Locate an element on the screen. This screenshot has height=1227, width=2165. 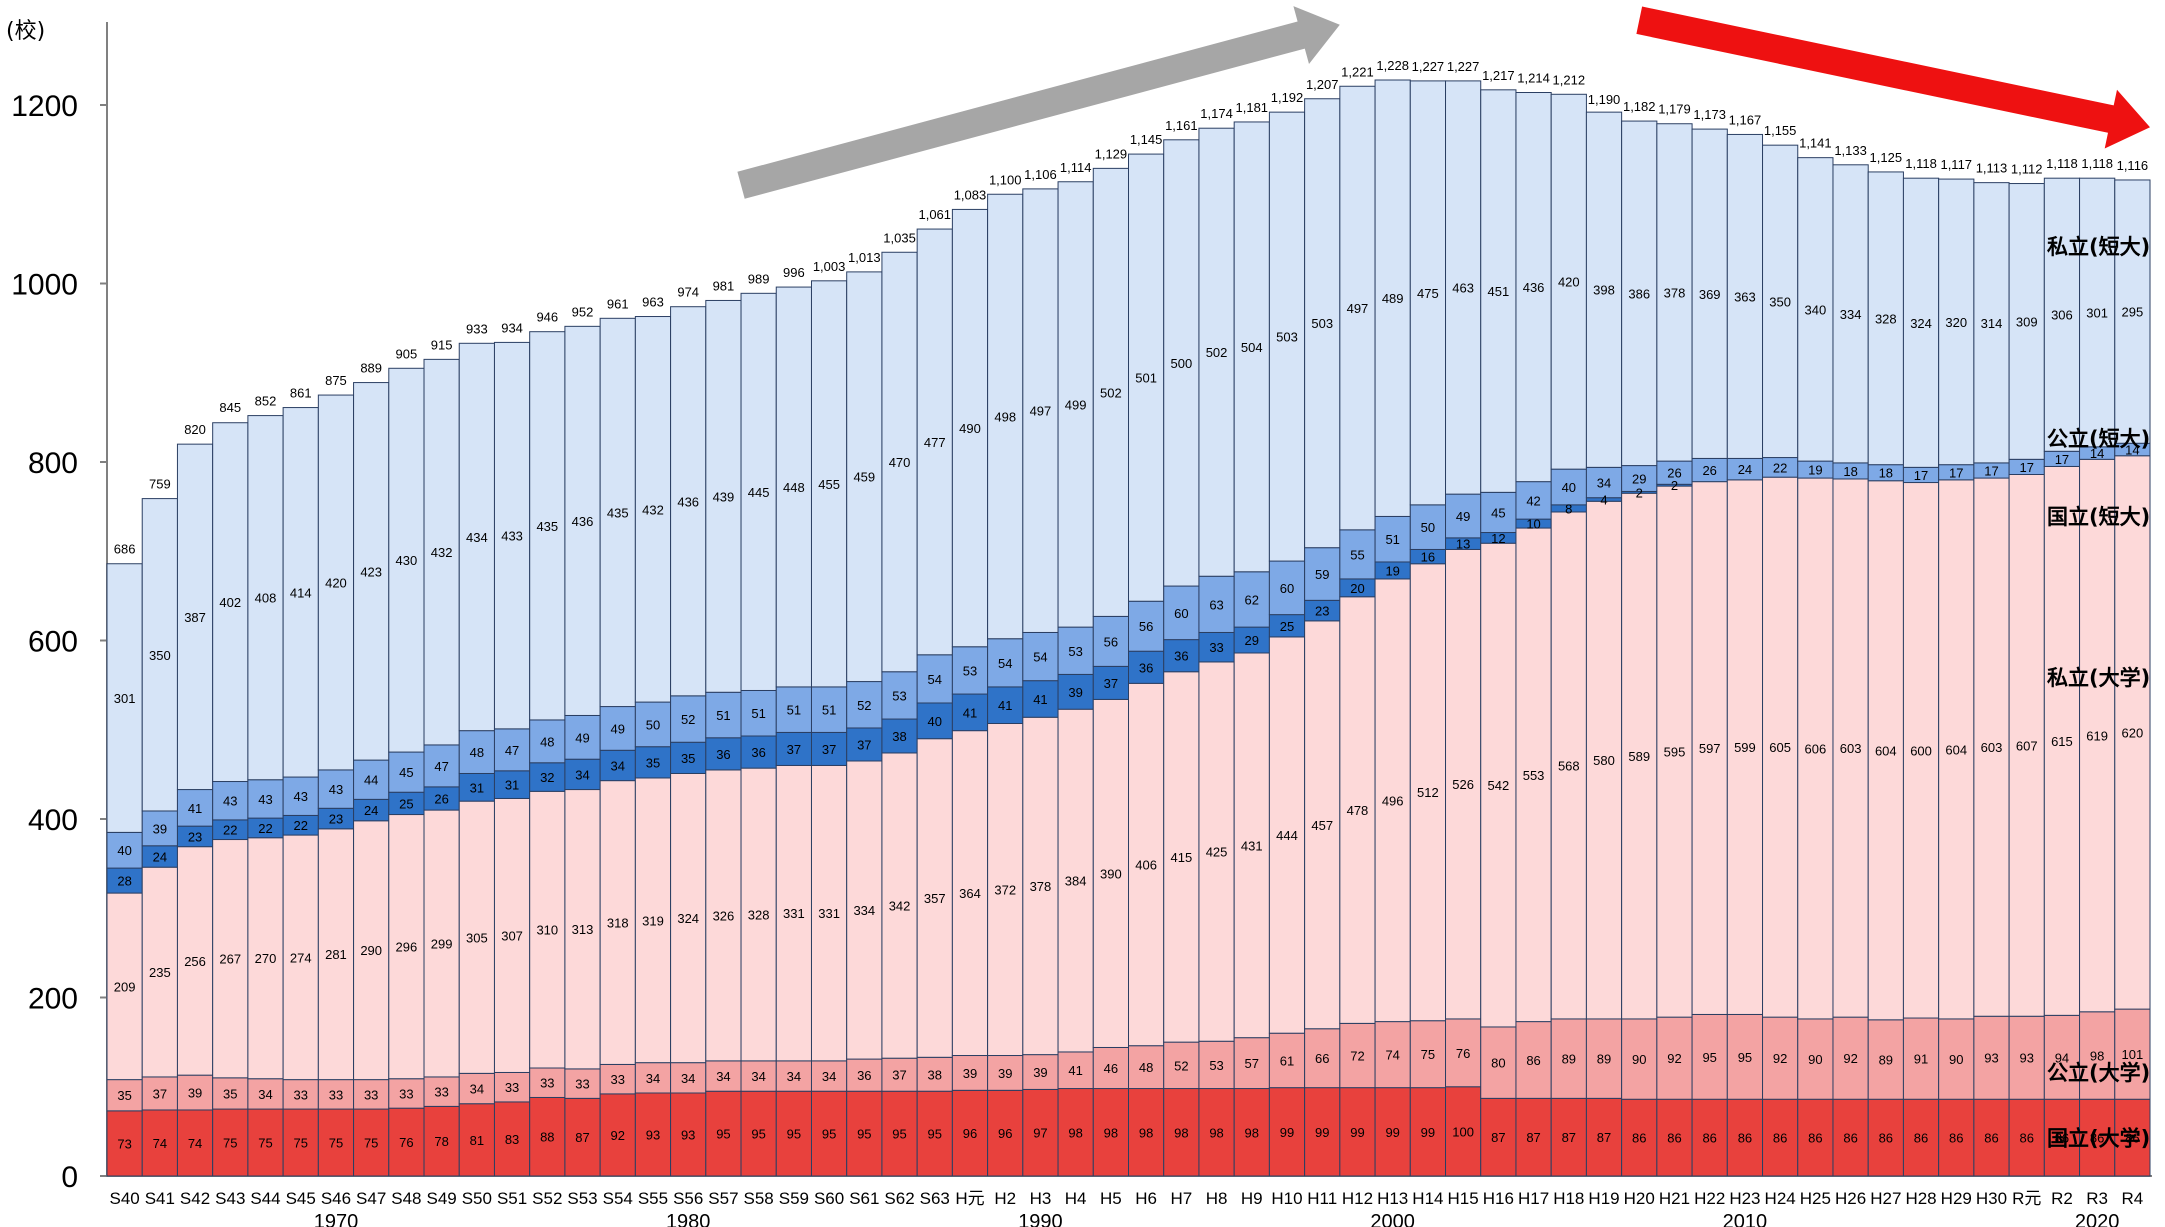
segment-label: 420 is located at coordinates (1569, 282).